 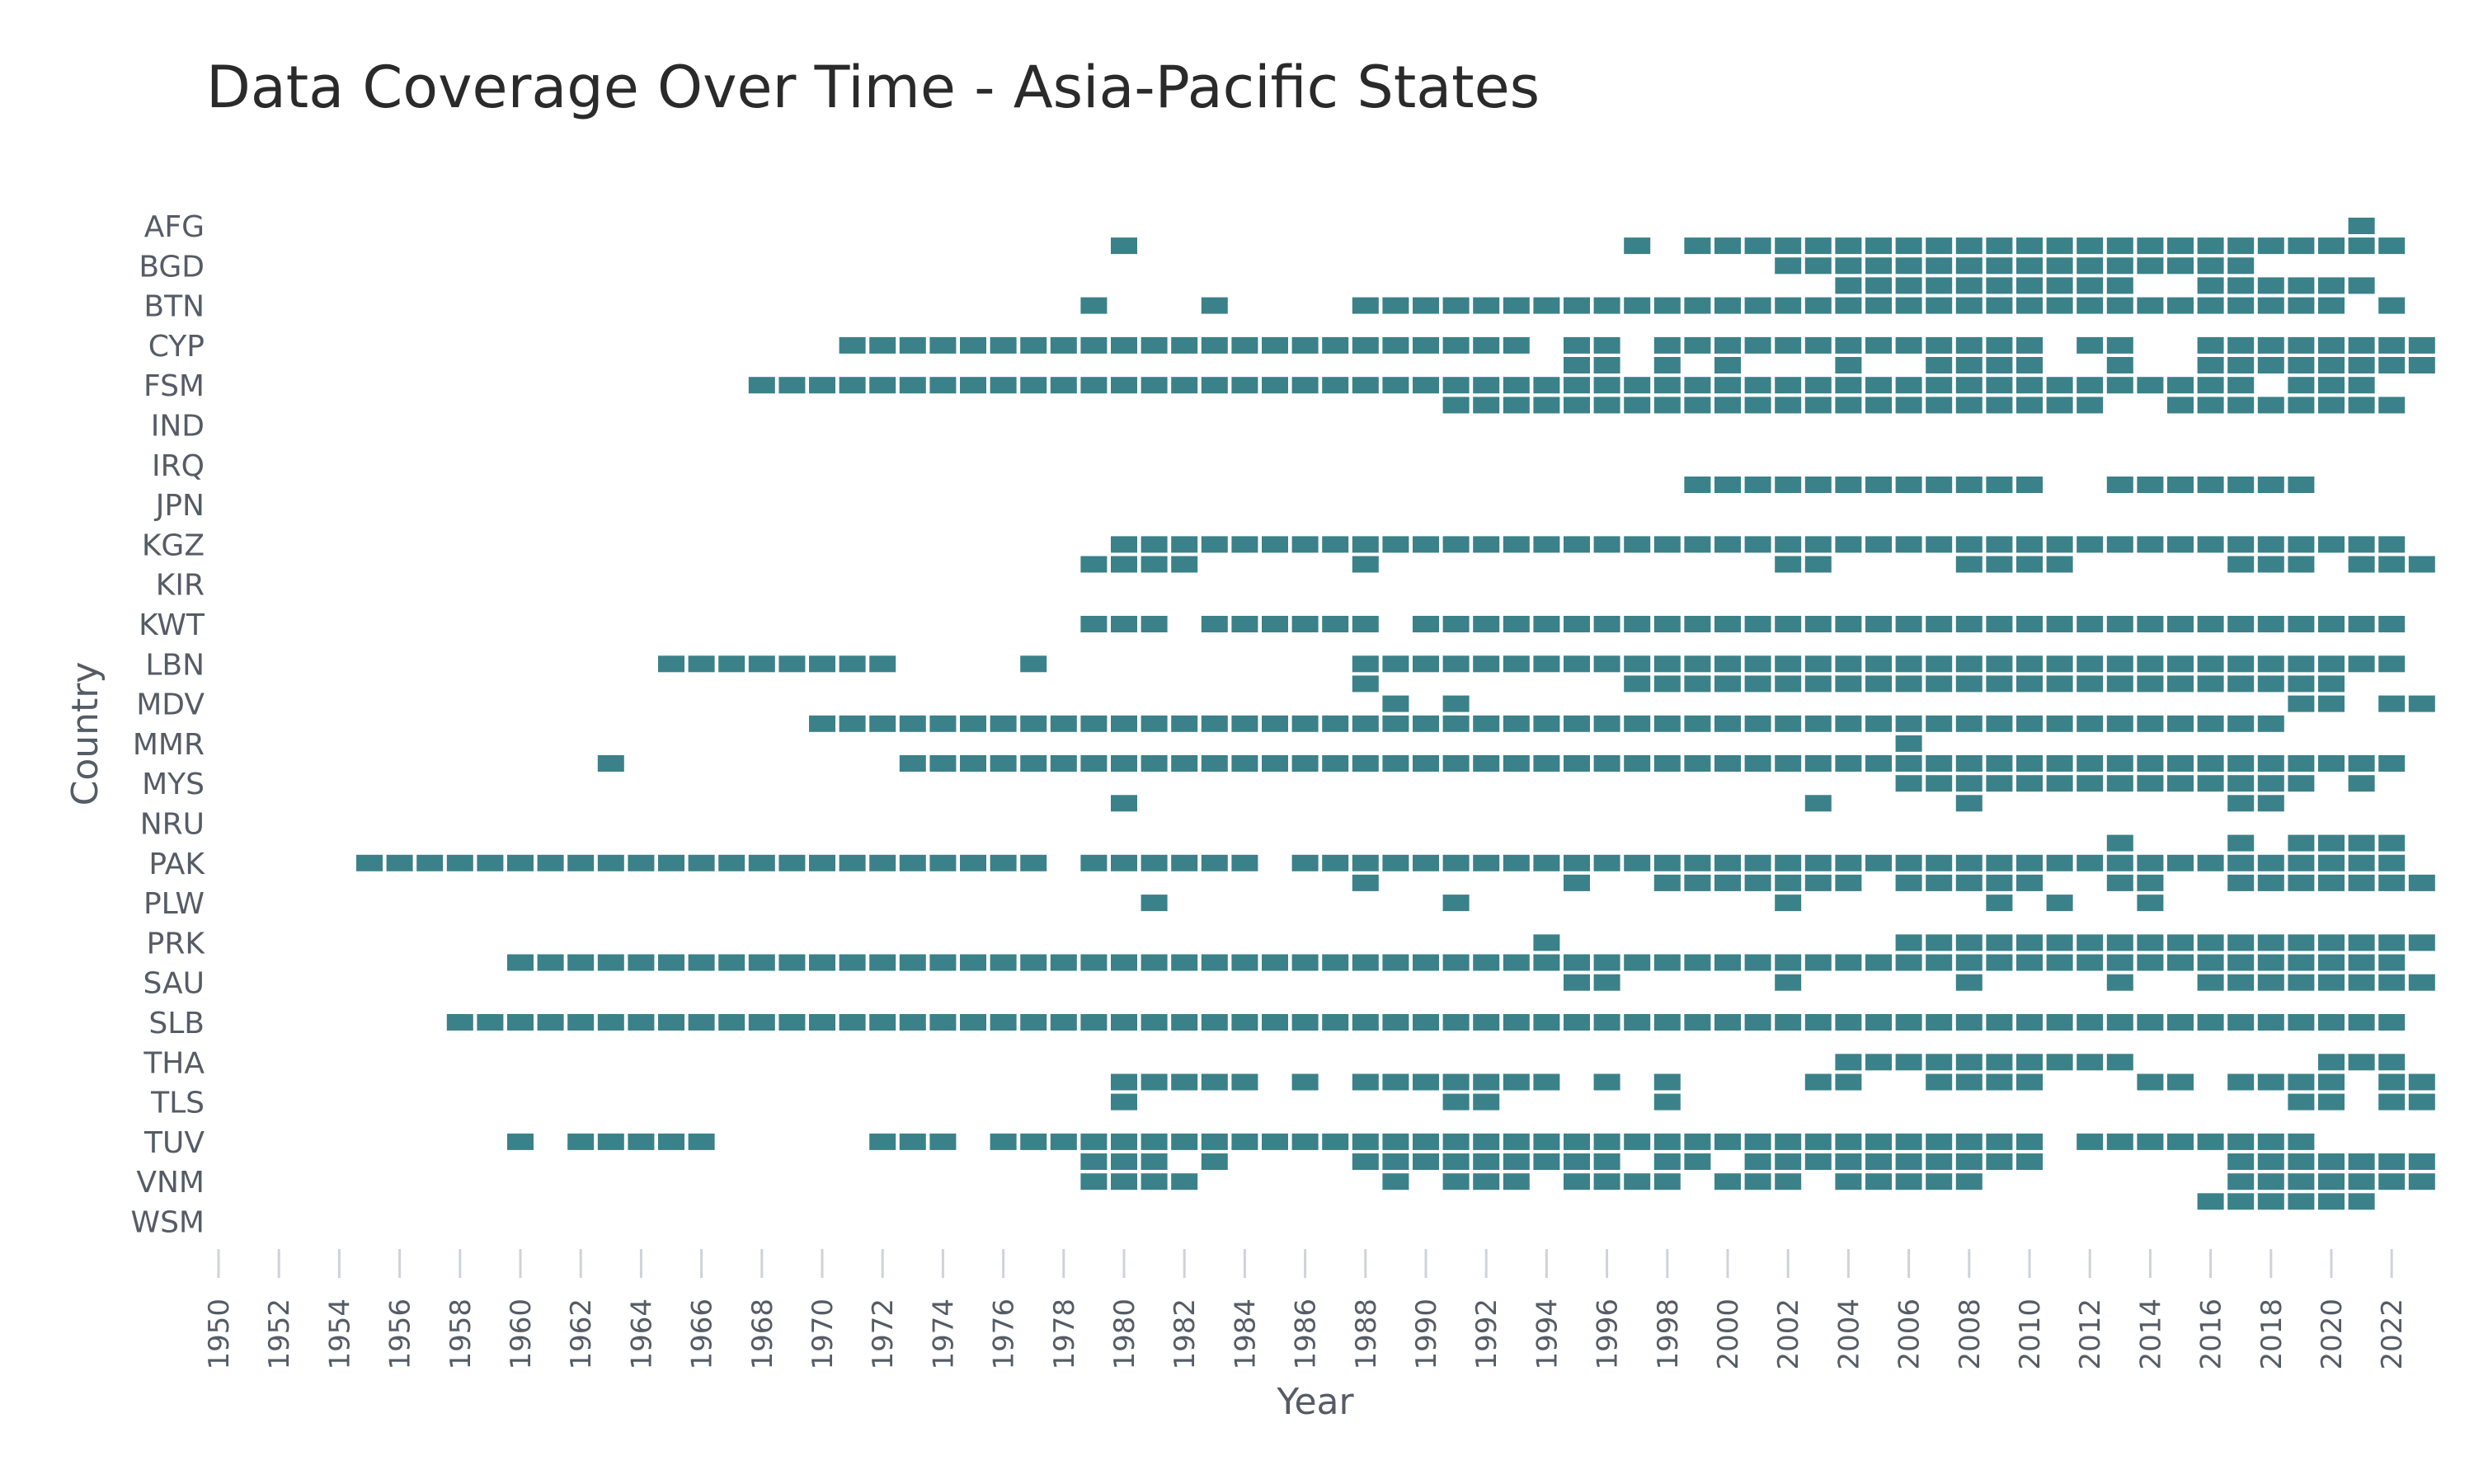 What do you see at coordinates (174, 904) in the screenshot?
I see `y-tick-label: PLW` at bounding box center [174, 904].